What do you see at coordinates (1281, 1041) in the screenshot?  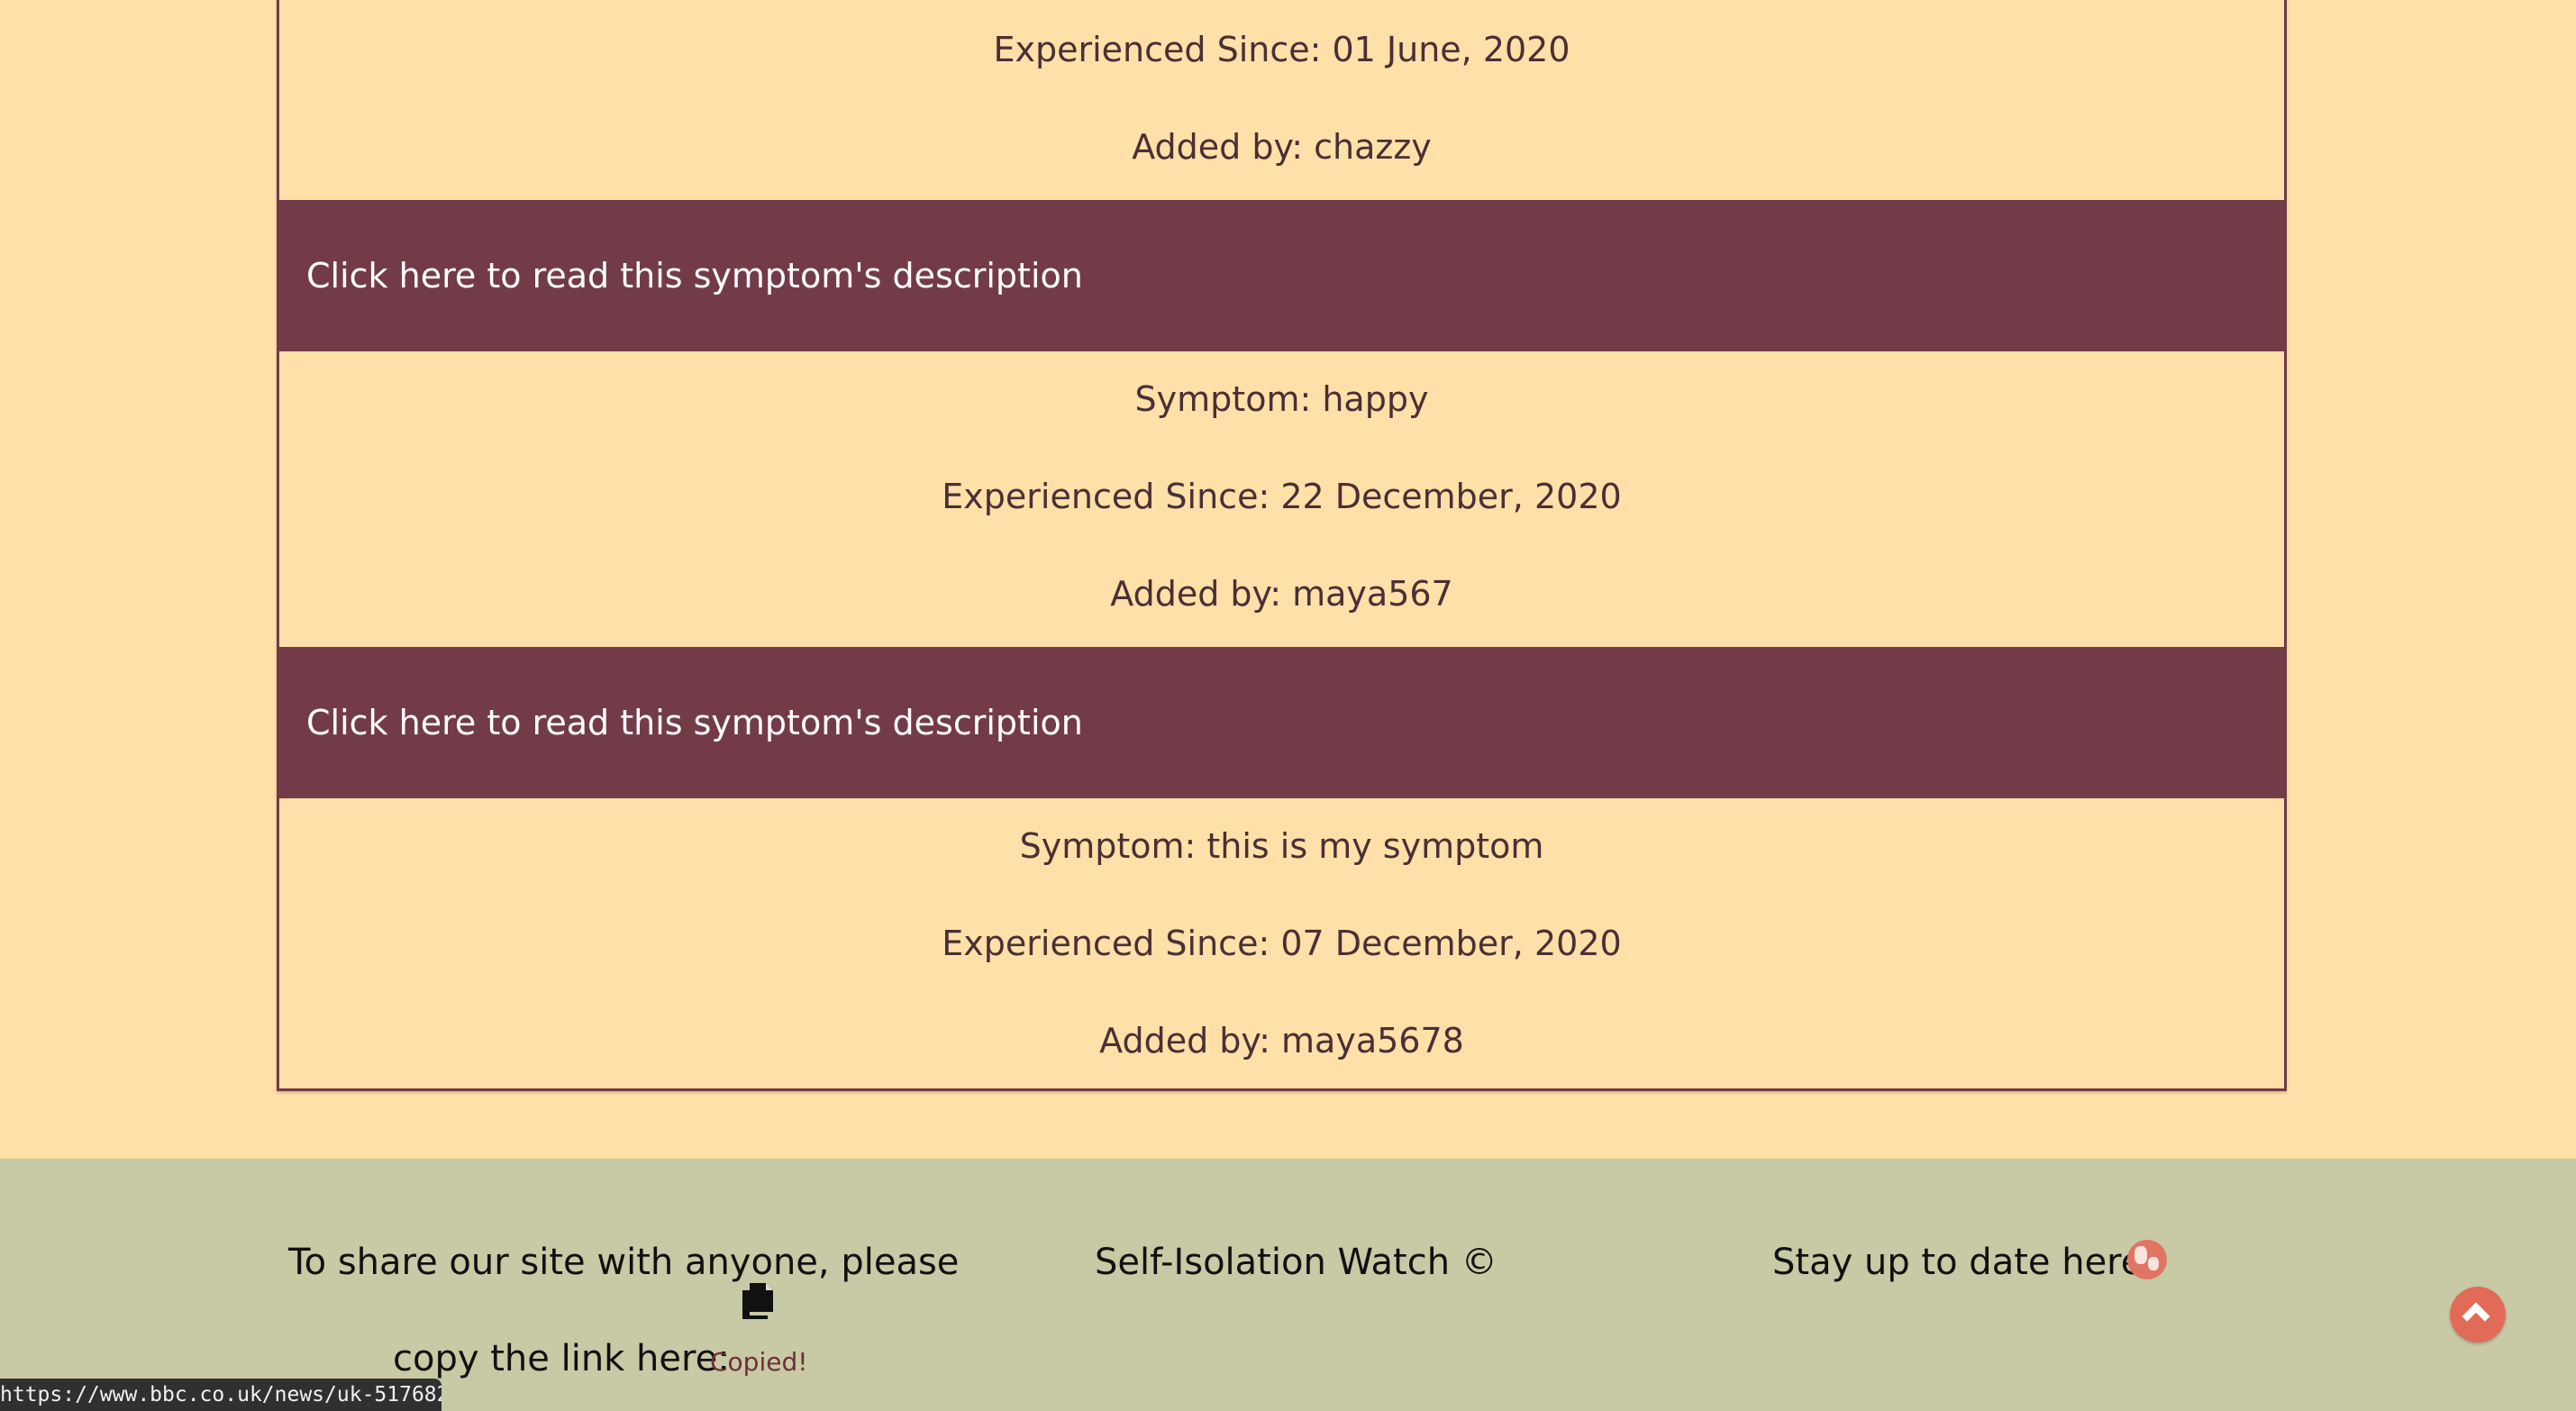 I see `symptom-added-by: Added by: maya5678` at bounding box center [1281, 1041].